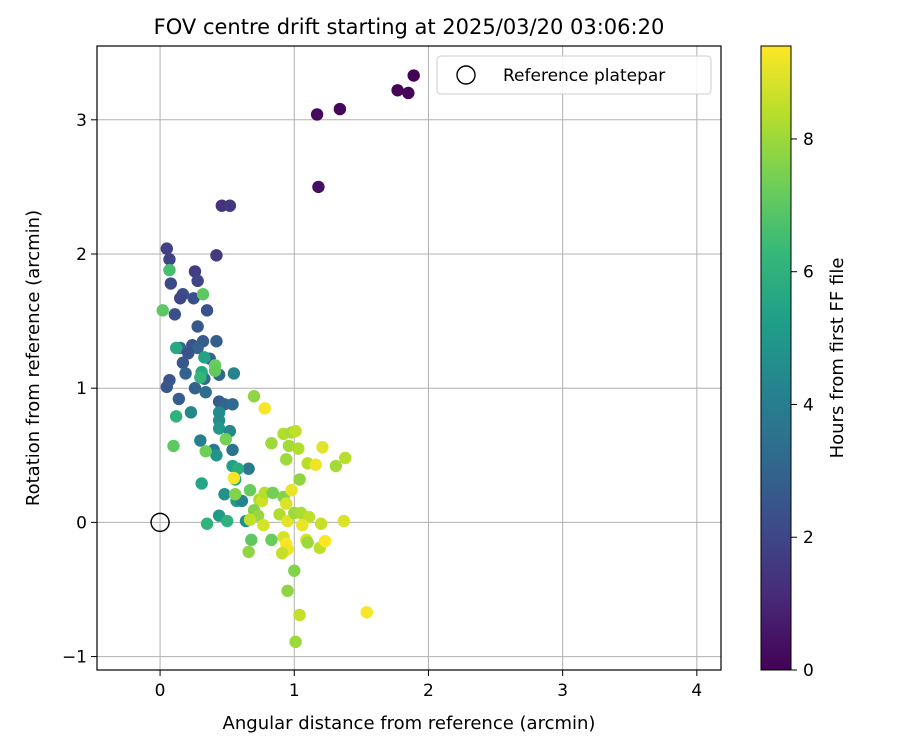  Describe the element at coordinates (294, 691) in the screenshot. I see `x-tick-label: 1` at that location.